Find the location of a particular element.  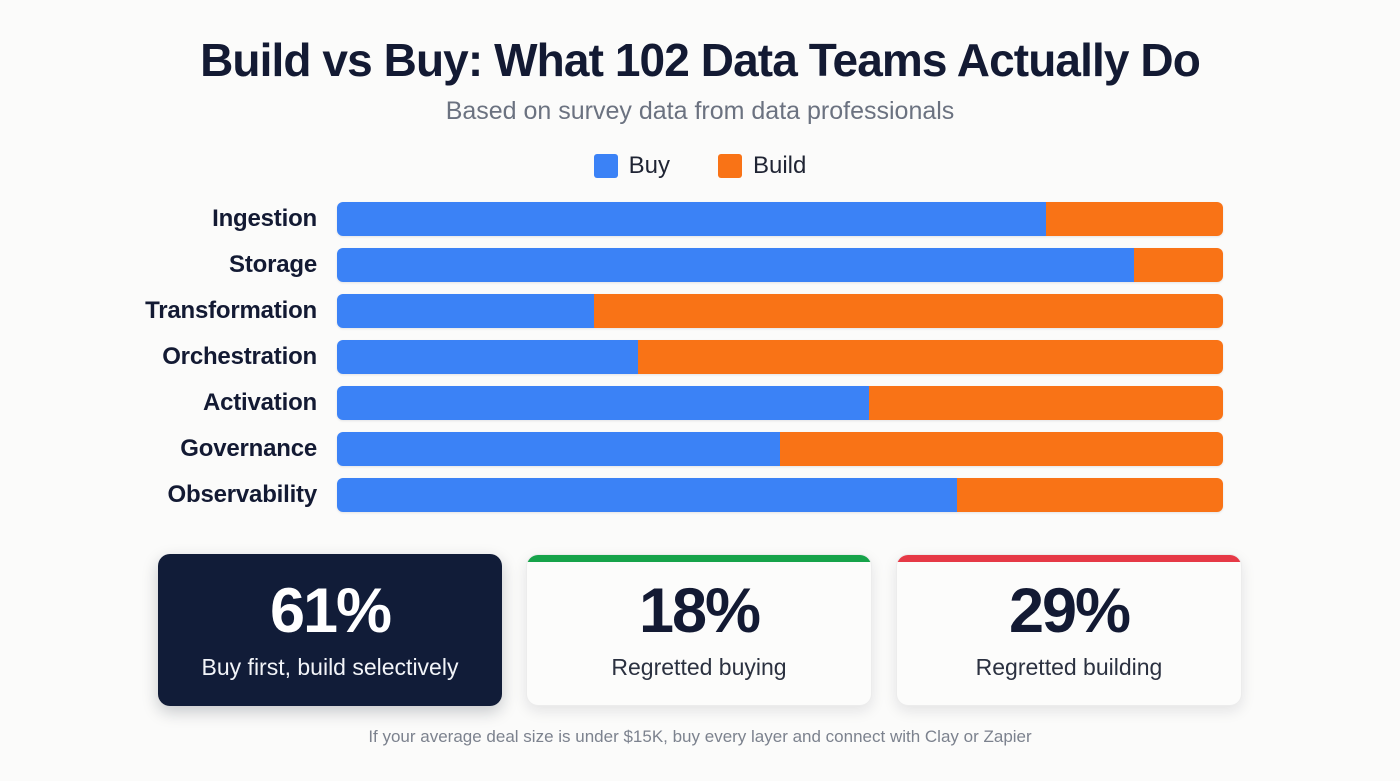

bar-category-label: Orchestration is located at coordinates (239, 357).